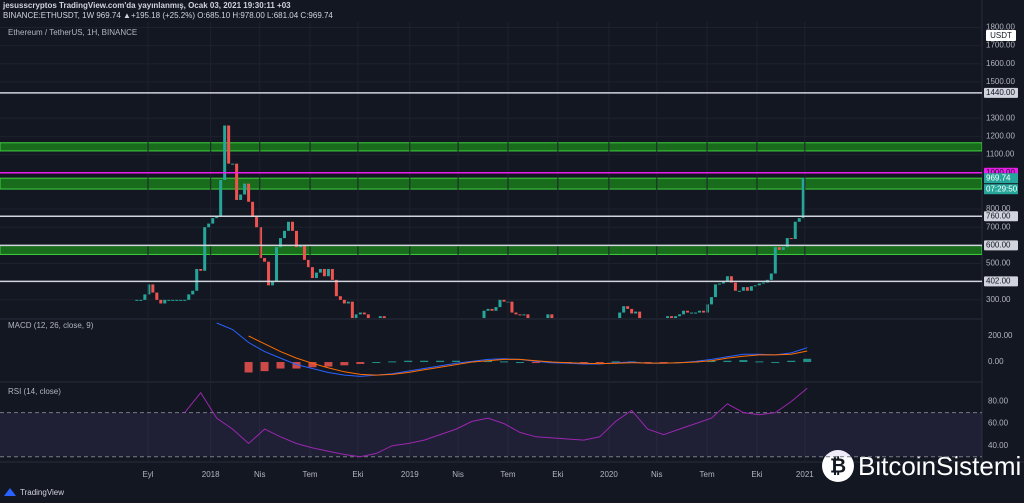 The height and width of the screenshot is (503, 1024). I want to click on level-label: 600.00, so click(998, 244).